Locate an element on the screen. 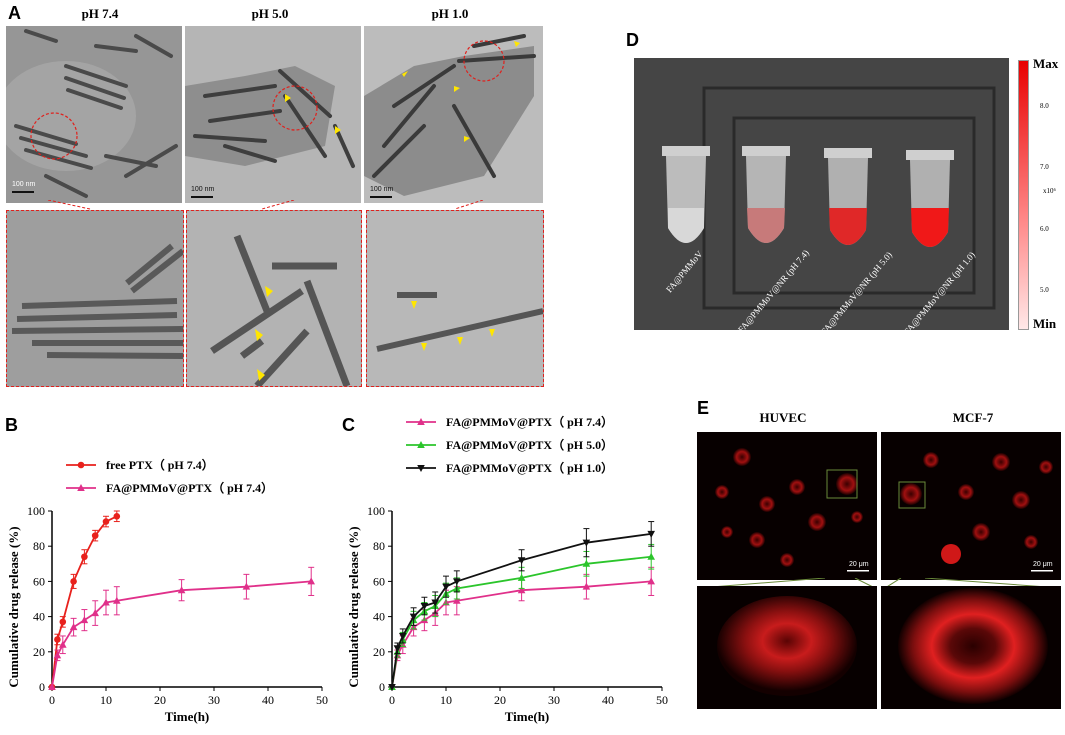 The width and height of the screenshot is (1065, 735). panel-e-header-huvec: HUVEC is located at coordinates (783, 417).